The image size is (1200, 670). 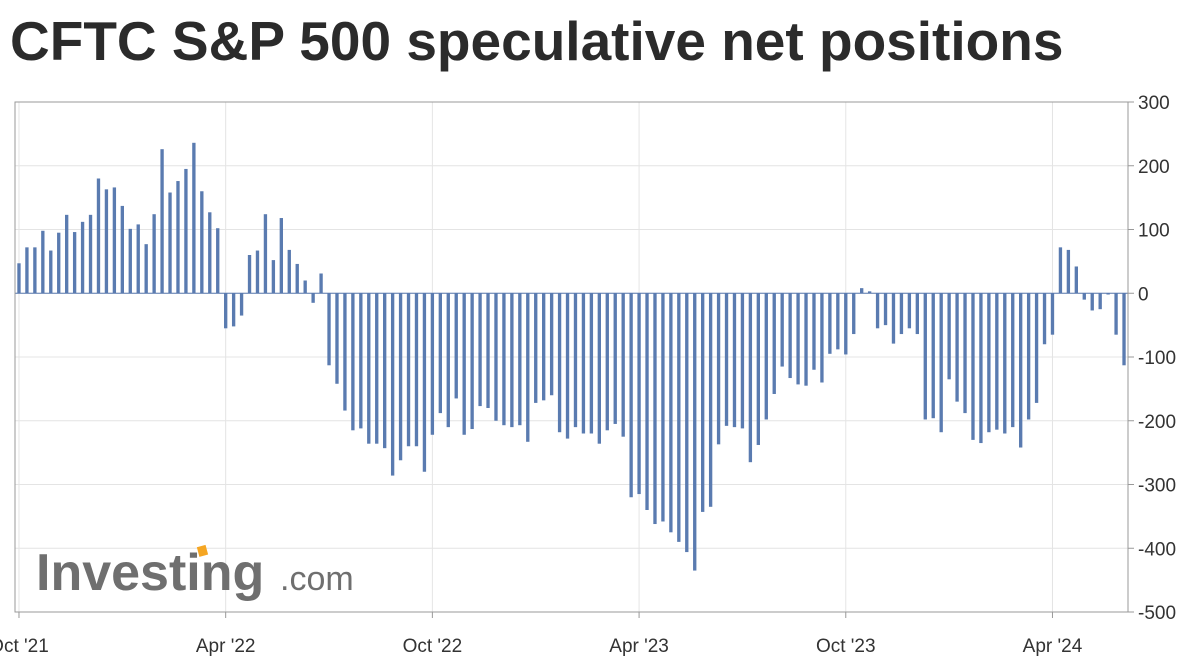 What do you see at coordinates (846, 646) in the screenshot?
I see `x-tick-label: Oct '23` at bounding box center [846, 646].